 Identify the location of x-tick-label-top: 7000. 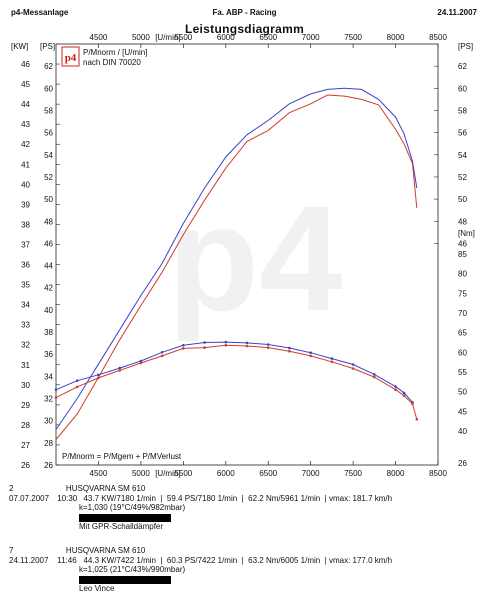
(311, 37).